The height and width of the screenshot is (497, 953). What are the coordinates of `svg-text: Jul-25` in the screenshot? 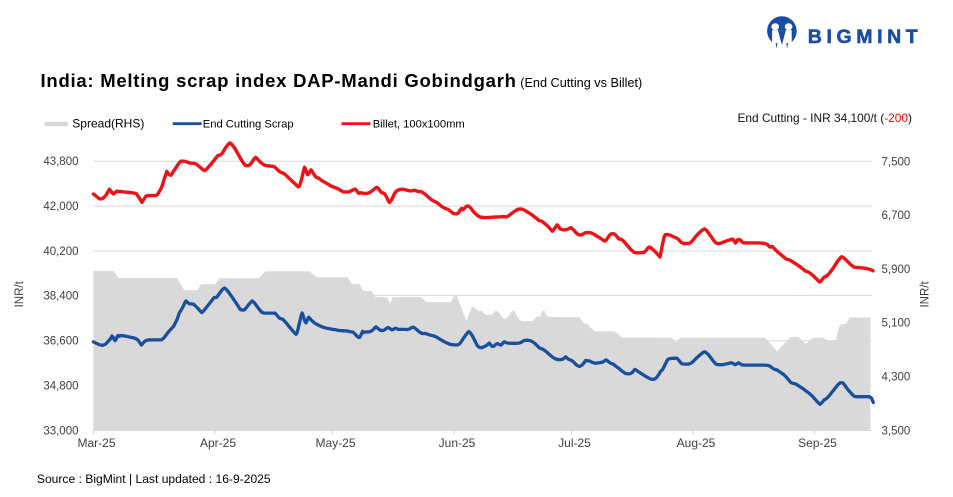 It's located at (574, 443).